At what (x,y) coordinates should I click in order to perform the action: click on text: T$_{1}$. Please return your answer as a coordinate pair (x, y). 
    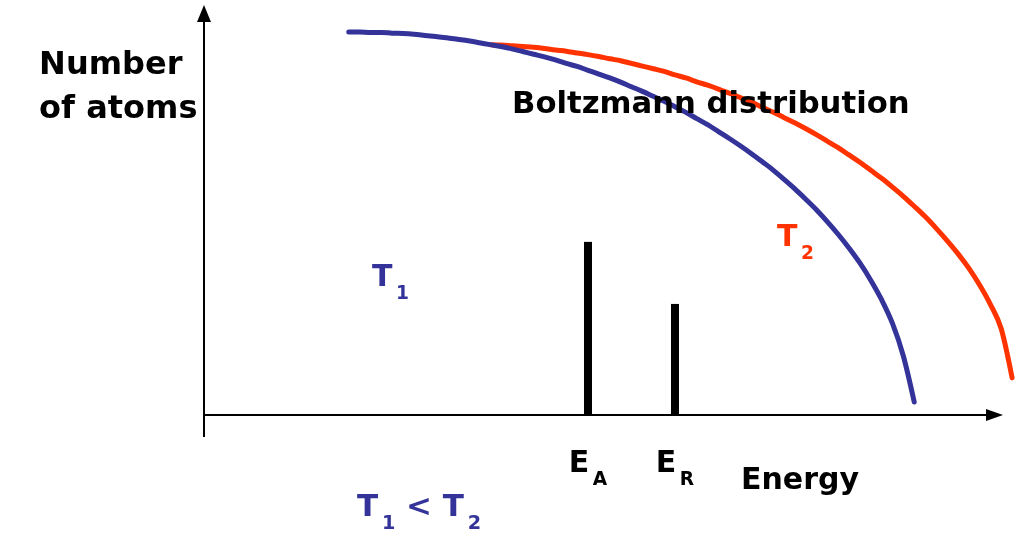
    Looking at the image, I should click on (391, 280).